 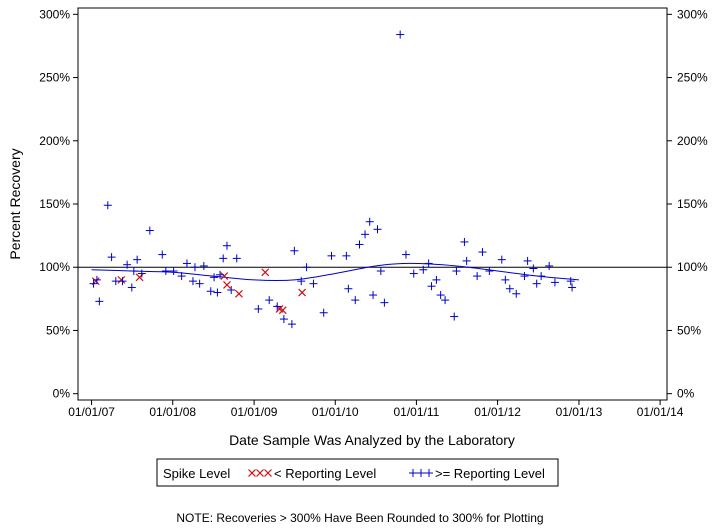 What do you see at coordinates (335, 412) in the screenshot?
I see `x-tick-label: 01/01/10` at bounding box center [335, 412].